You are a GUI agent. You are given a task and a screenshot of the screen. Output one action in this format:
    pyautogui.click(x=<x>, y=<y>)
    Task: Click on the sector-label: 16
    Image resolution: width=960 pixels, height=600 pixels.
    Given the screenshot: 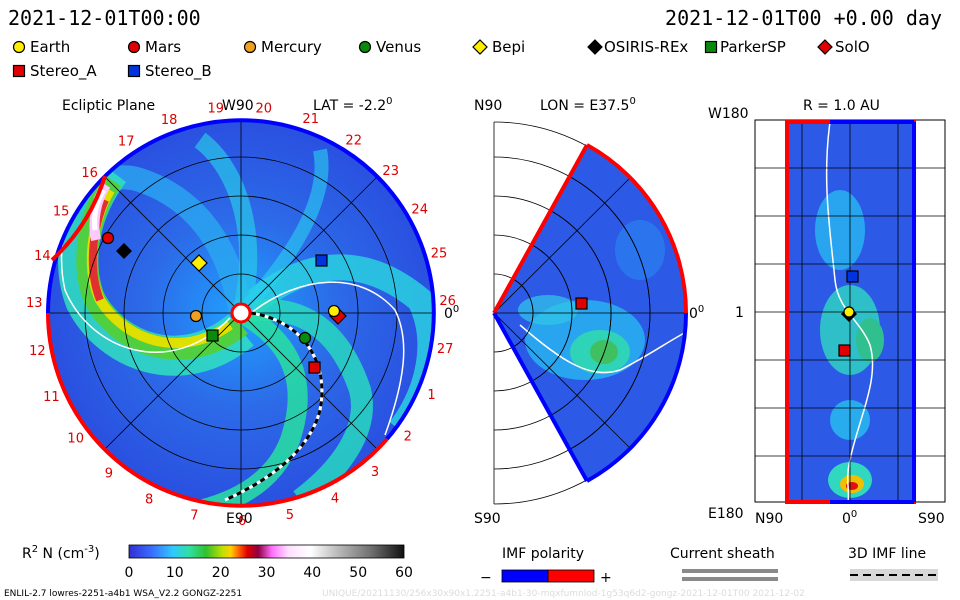 What is the action you would take?
    pyautogui.click(x=89, y=173)
    